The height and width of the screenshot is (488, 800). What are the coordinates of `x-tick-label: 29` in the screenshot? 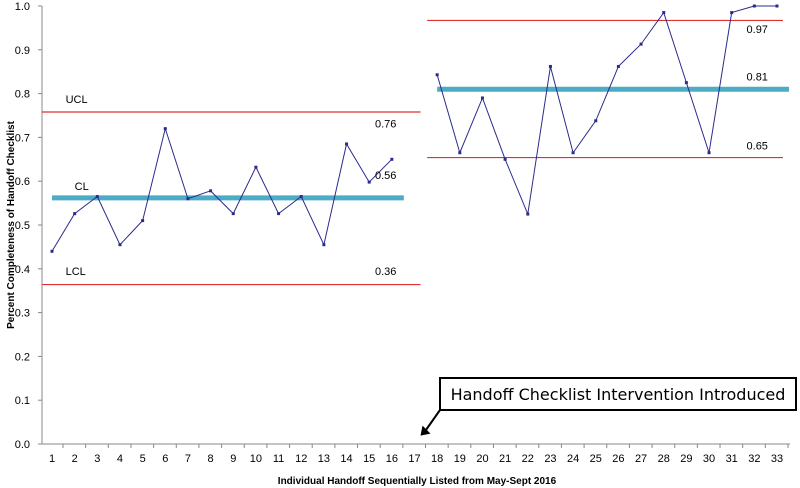 It's located at (686, 459).